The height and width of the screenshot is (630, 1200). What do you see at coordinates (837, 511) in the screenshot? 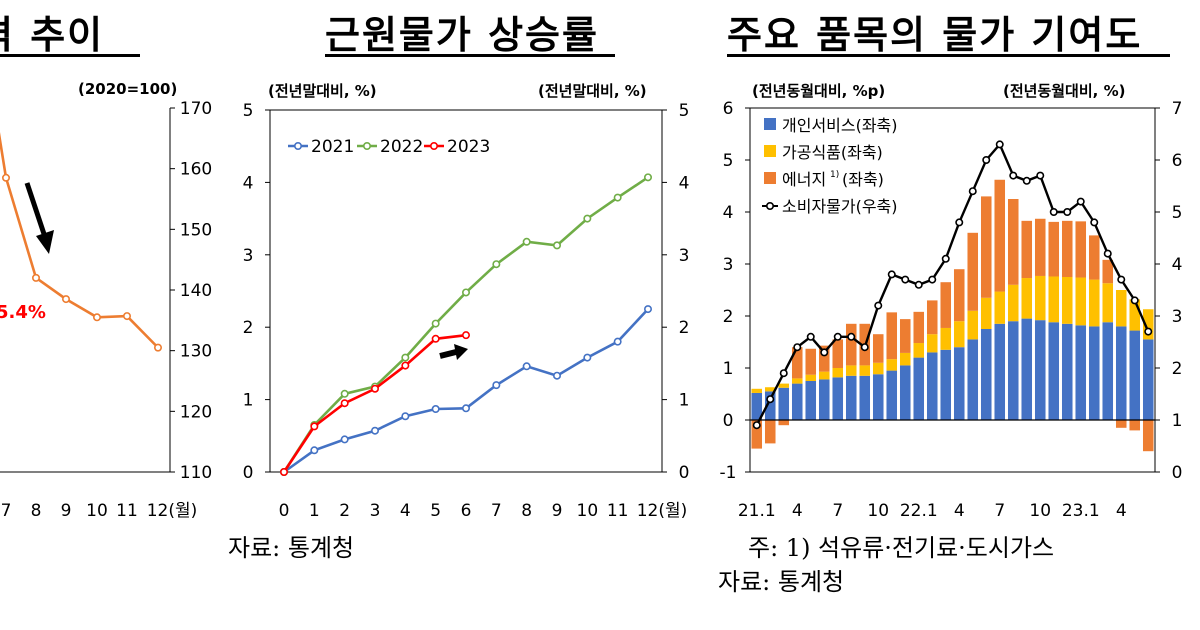
I see `panel3-x-tick-label: 7` at bounding box center [837, 511].